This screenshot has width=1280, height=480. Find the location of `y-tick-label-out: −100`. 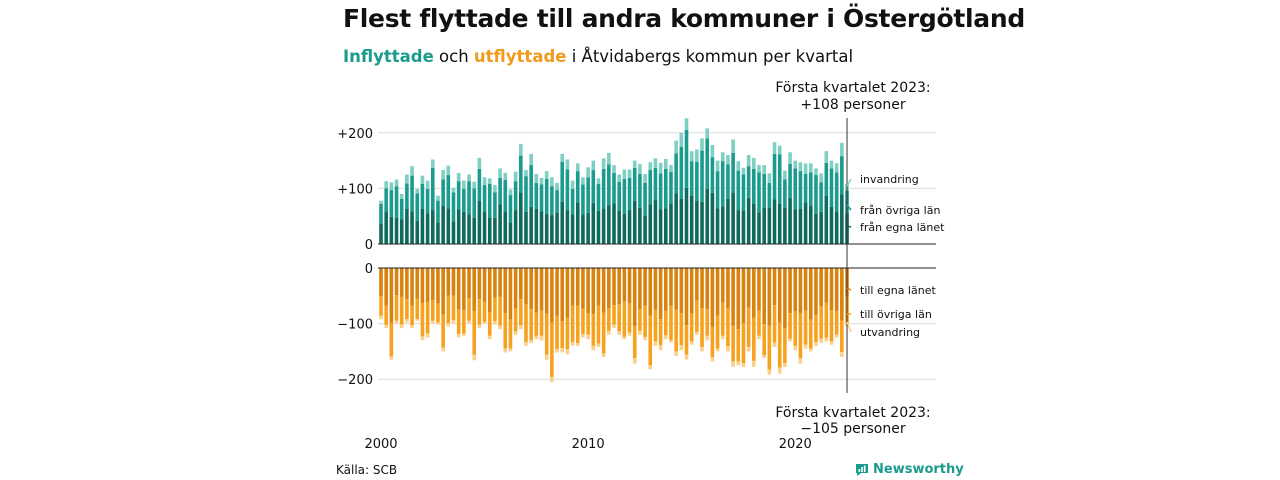

y-tick-label-out: −100 is located at coordinates (355, 325).